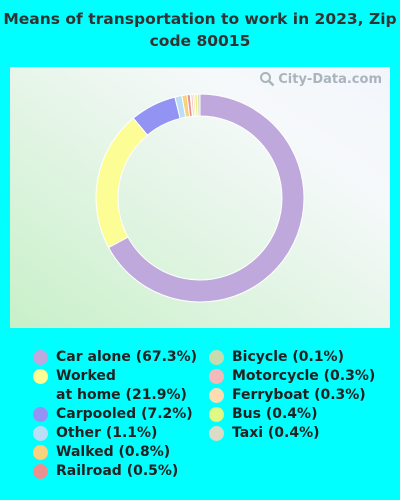  I want to click on watermark-text: City-Data.com, so click(330, 79).